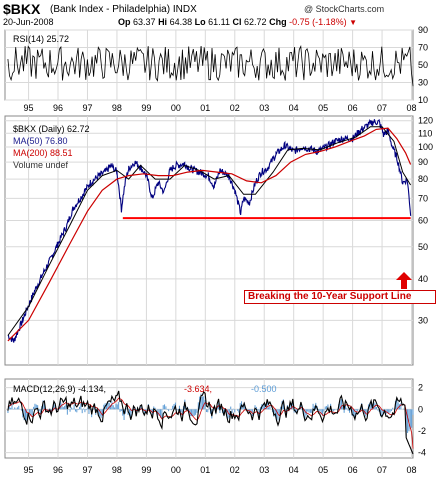  I want to click on close-label: Cl, so click(237, 22).